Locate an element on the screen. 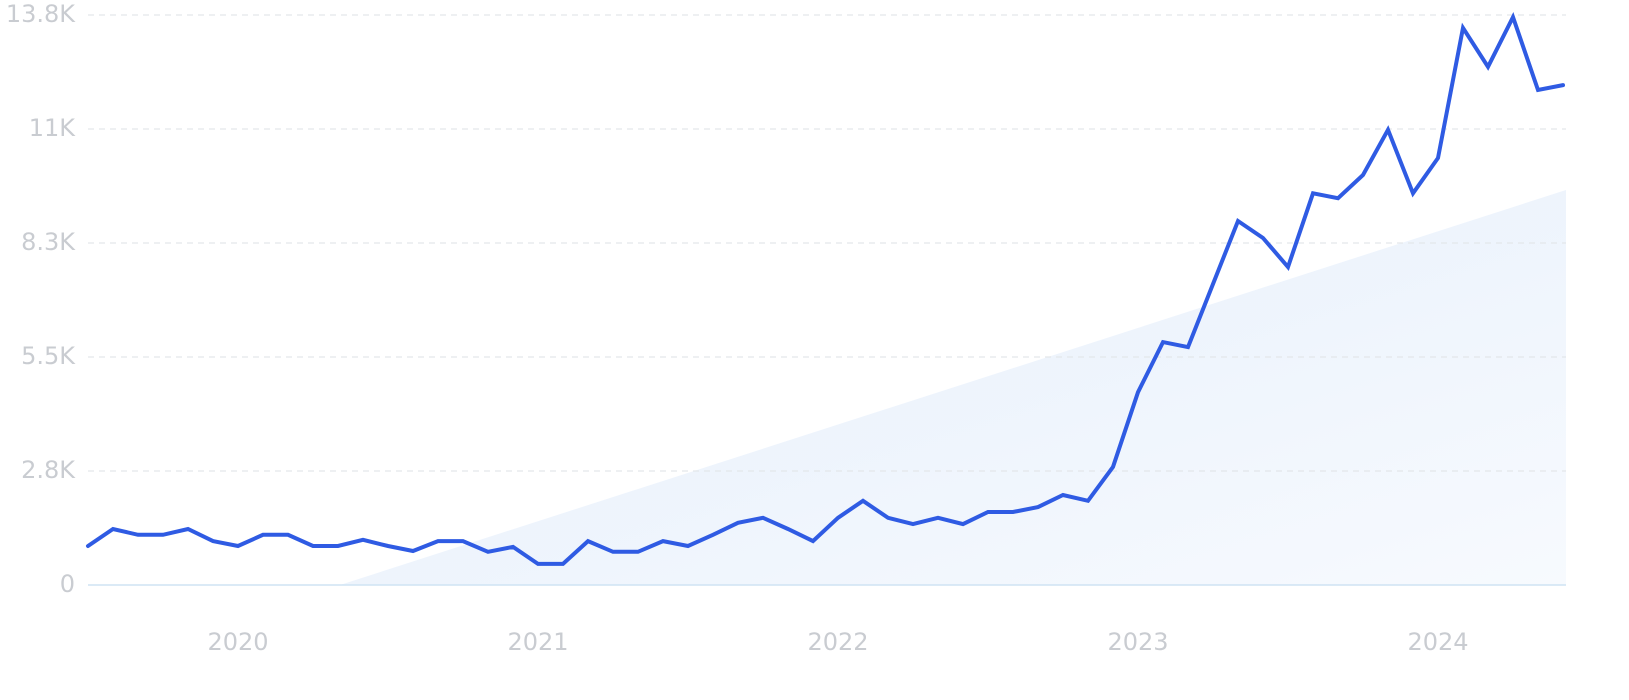 This screenshot has width=1629, height=700. x-tick-label: 2023 is located at coordinates (1137, 642).